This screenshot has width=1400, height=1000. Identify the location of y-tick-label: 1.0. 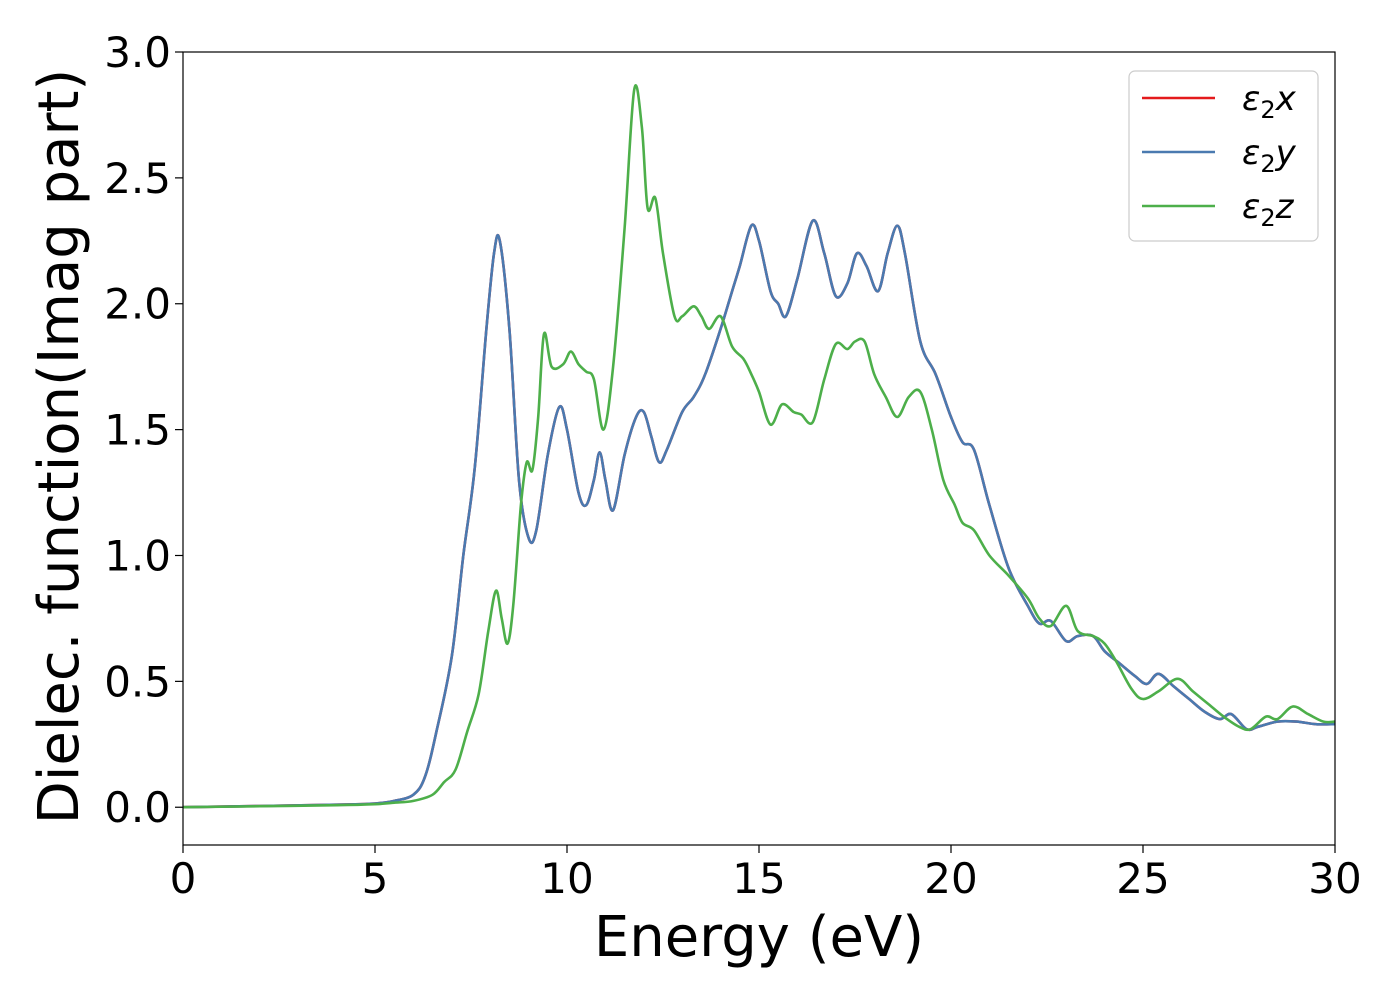
(137, 555).